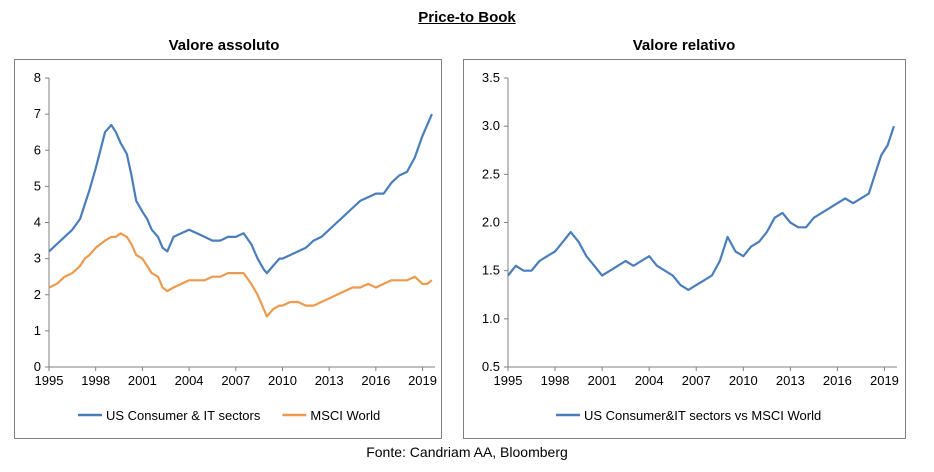 This screenshot has width=934, height=472. What do you see at coordinates (491, 222) in the screenshot?
I see `y-tick-label: 2.0` at bounding box center [491, 222].